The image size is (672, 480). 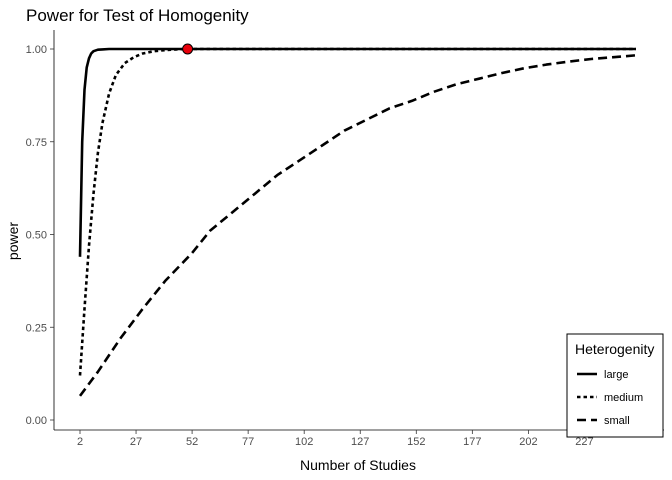 What do you see at coordinates (616, 375) in the screenshot?
I see `legend-label-large: large` at bounding box center [616, 375].